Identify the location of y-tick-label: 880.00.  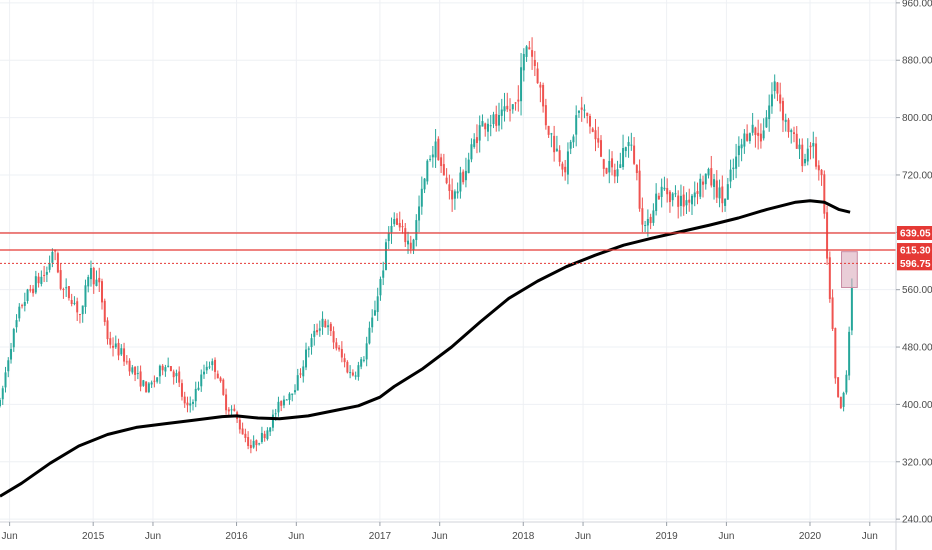
(917, 61).